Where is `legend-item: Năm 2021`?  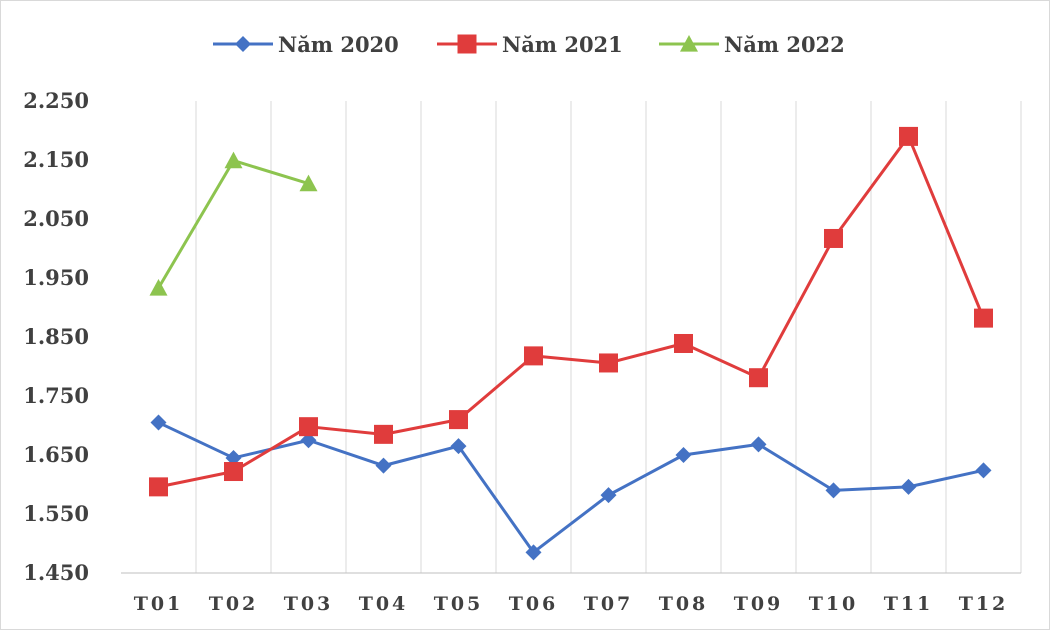 legend-item: Năm 2021 is located at coordinates (530, 44).